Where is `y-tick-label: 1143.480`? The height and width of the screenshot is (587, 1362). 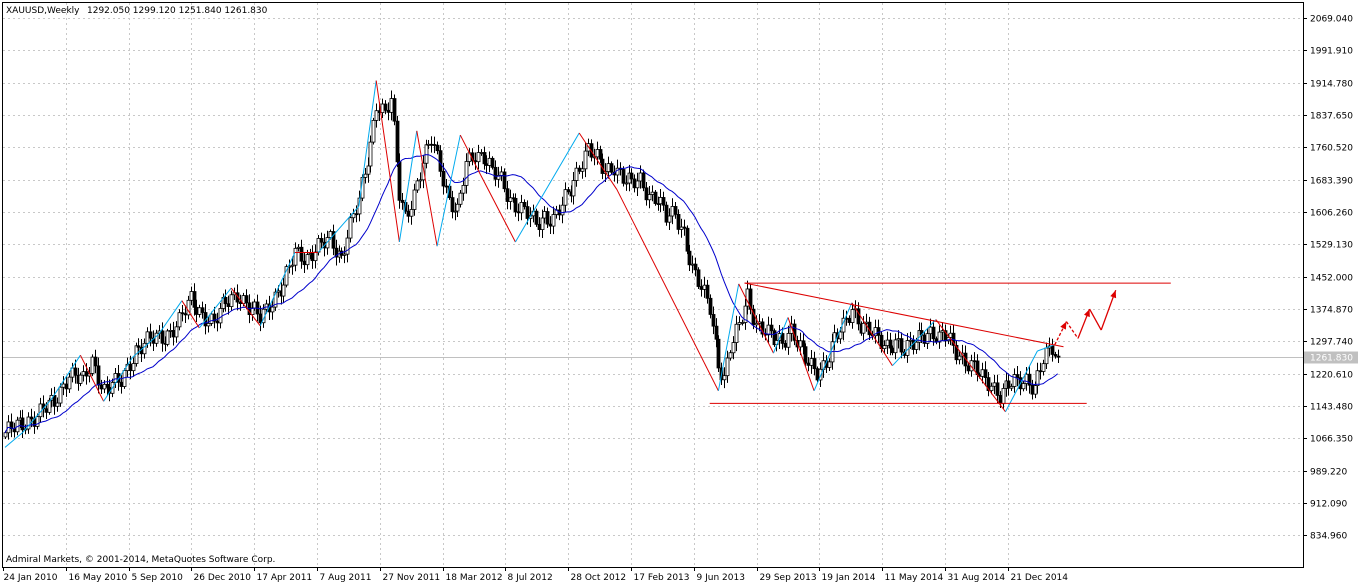 y-tick-label: 1143.480 is located at coordinates (1331, 408).